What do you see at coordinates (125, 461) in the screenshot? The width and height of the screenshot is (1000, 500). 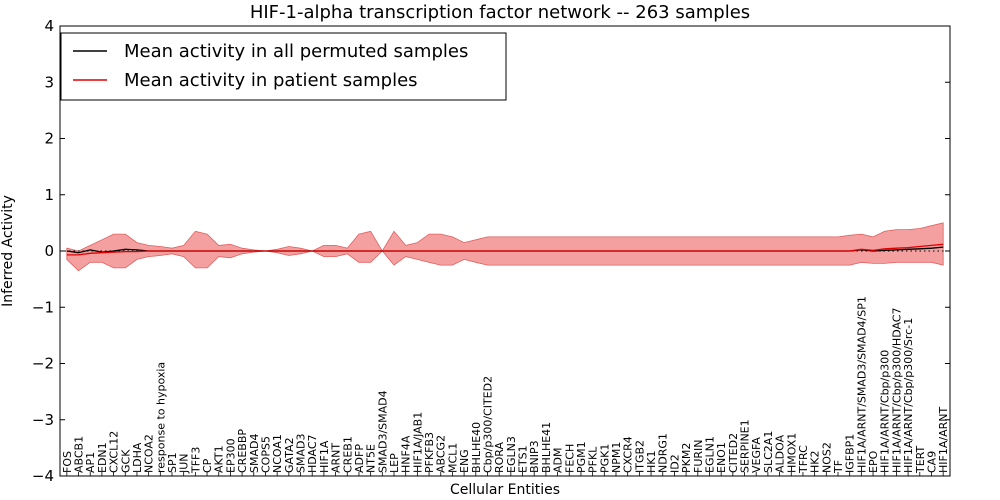 I see `x-tick-label: GCK` at bounding box center [125, 461].